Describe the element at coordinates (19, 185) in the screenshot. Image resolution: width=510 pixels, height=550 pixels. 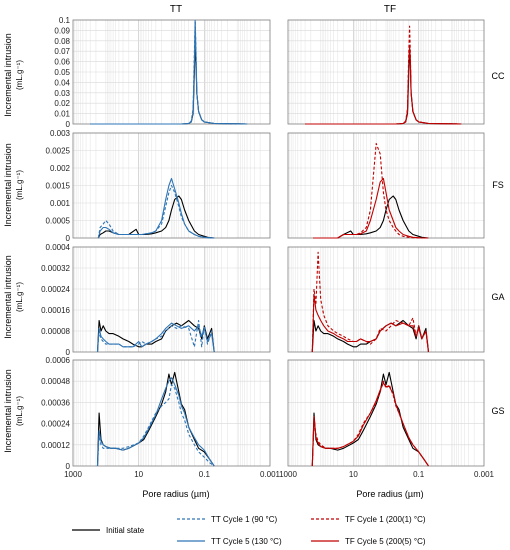
I see `ylabel-fs-line2: (mL.g⁻¹)` at that location.